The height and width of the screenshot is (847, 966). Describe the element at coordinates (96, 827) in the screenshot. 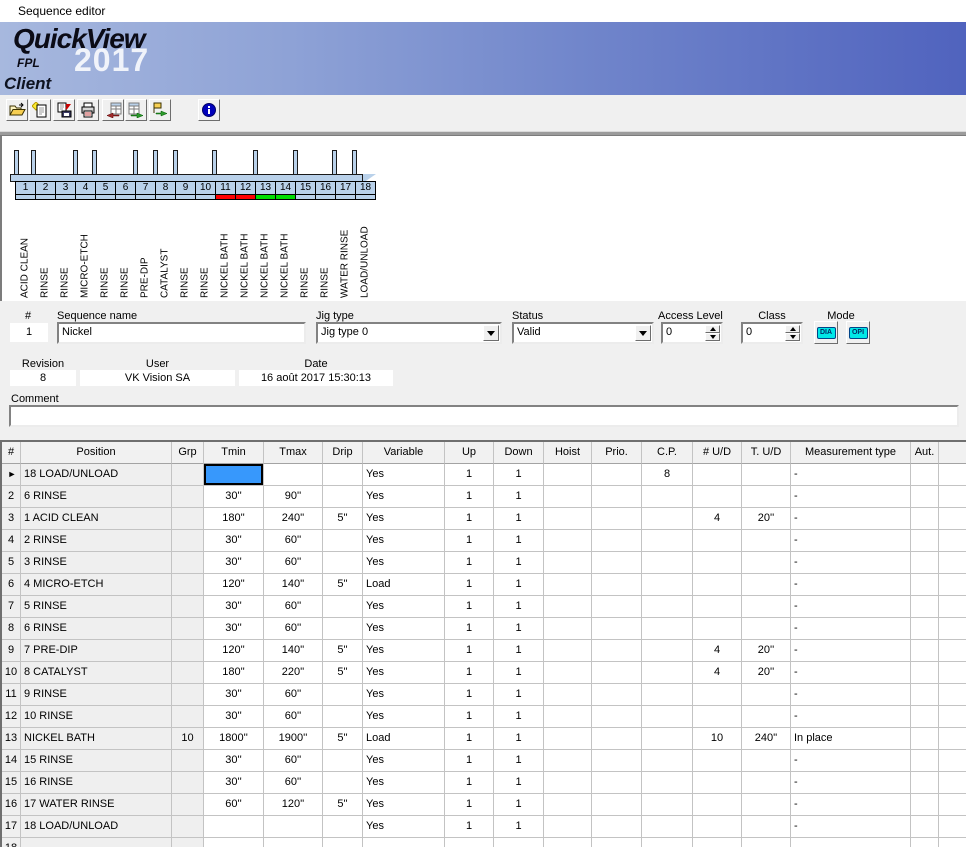

I see `table-cell: 18 LOAD/UNLOAD` at that location.